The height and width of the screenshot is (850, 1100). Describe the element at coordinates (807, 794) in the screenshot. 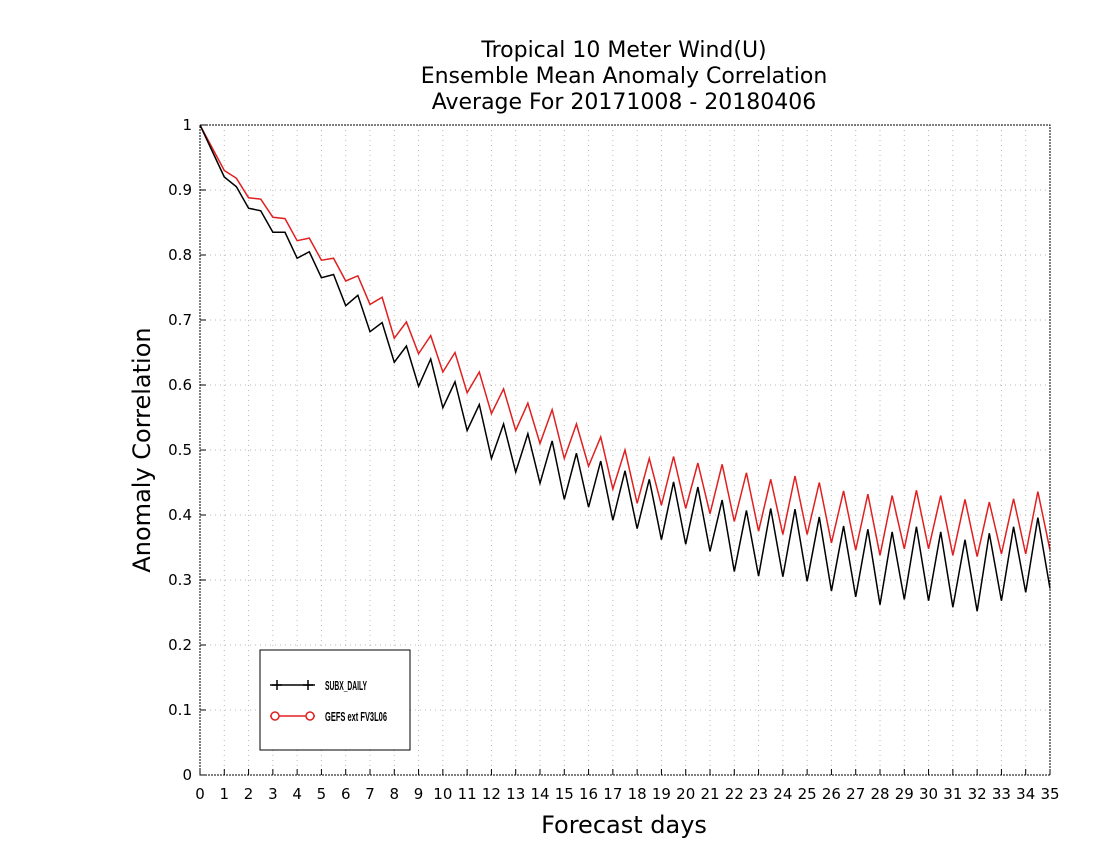

I see `x-tick-label: 25` at that location.